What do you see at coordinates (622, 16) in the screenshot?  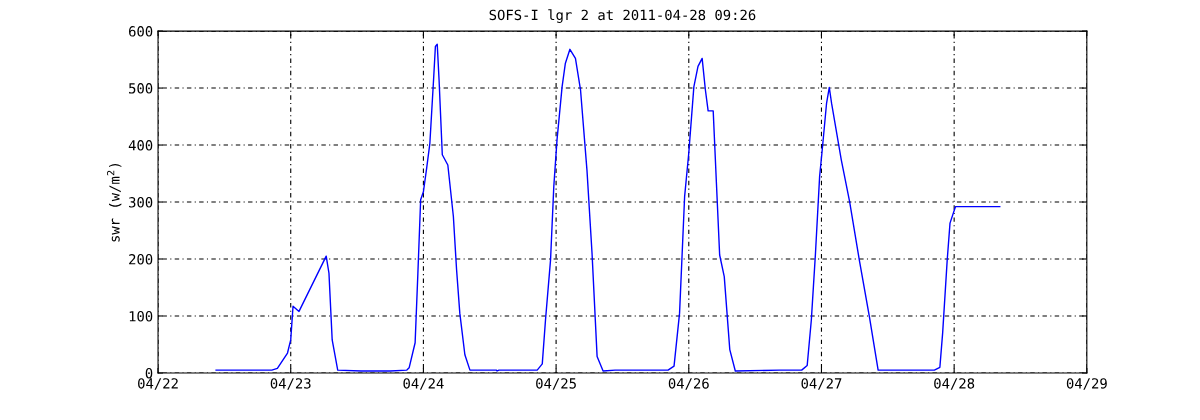 I see `chart-title: SOFS-I lgr 2 at 2011-04-28 09:26` at bounding box center [622, 16].